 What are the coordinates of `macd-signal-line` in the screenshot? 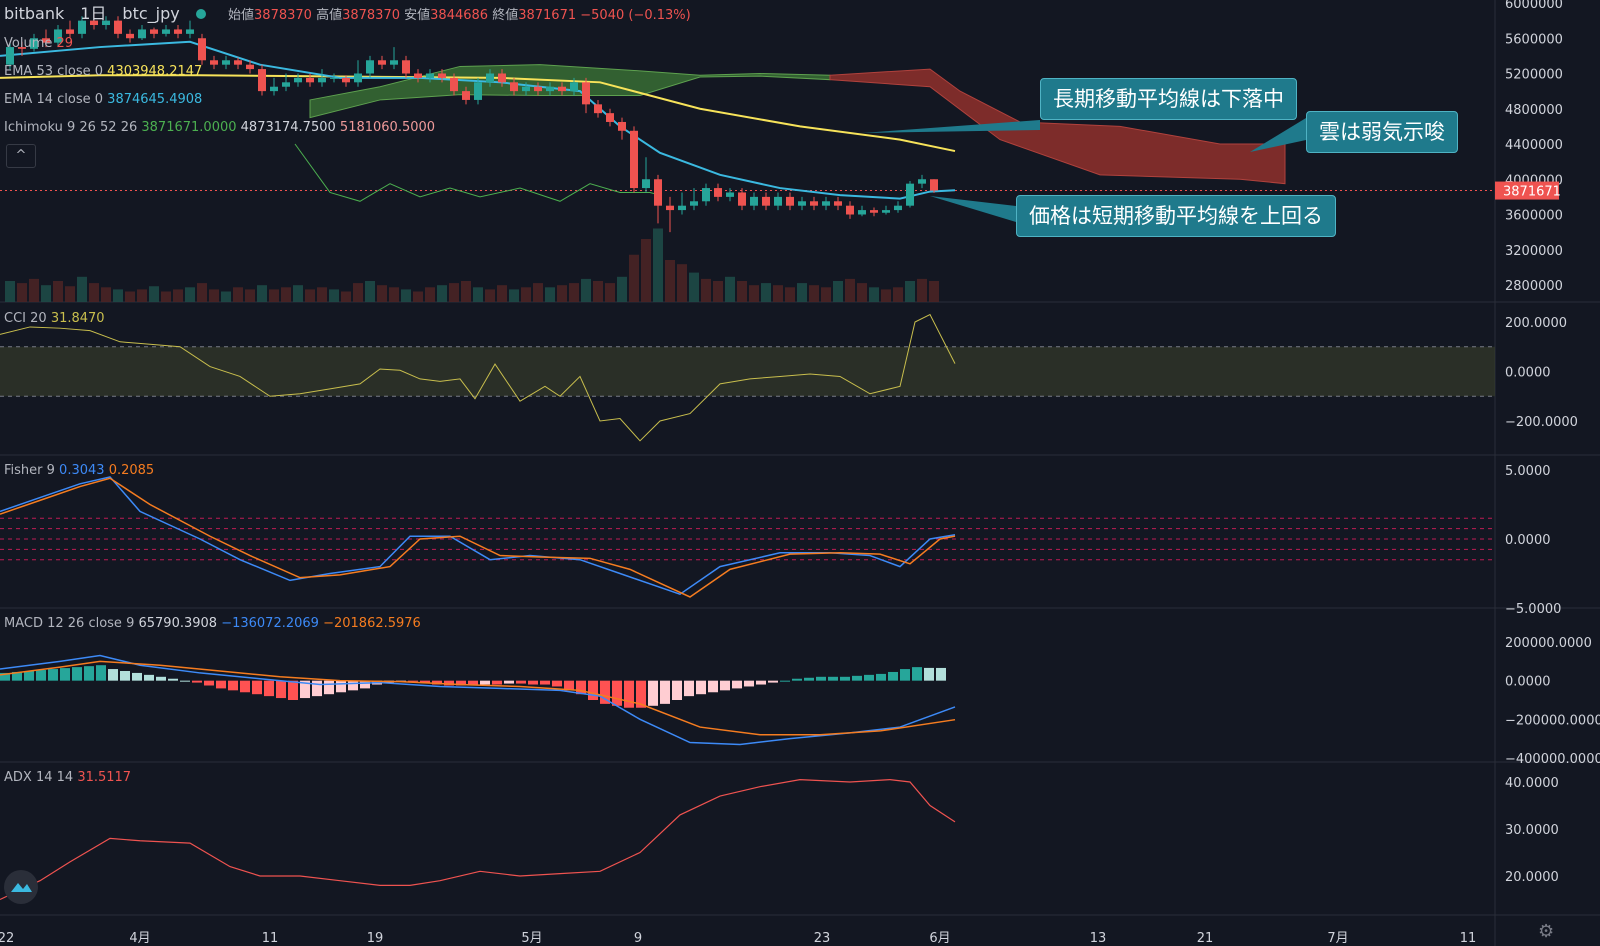 It's located at (478, 698).